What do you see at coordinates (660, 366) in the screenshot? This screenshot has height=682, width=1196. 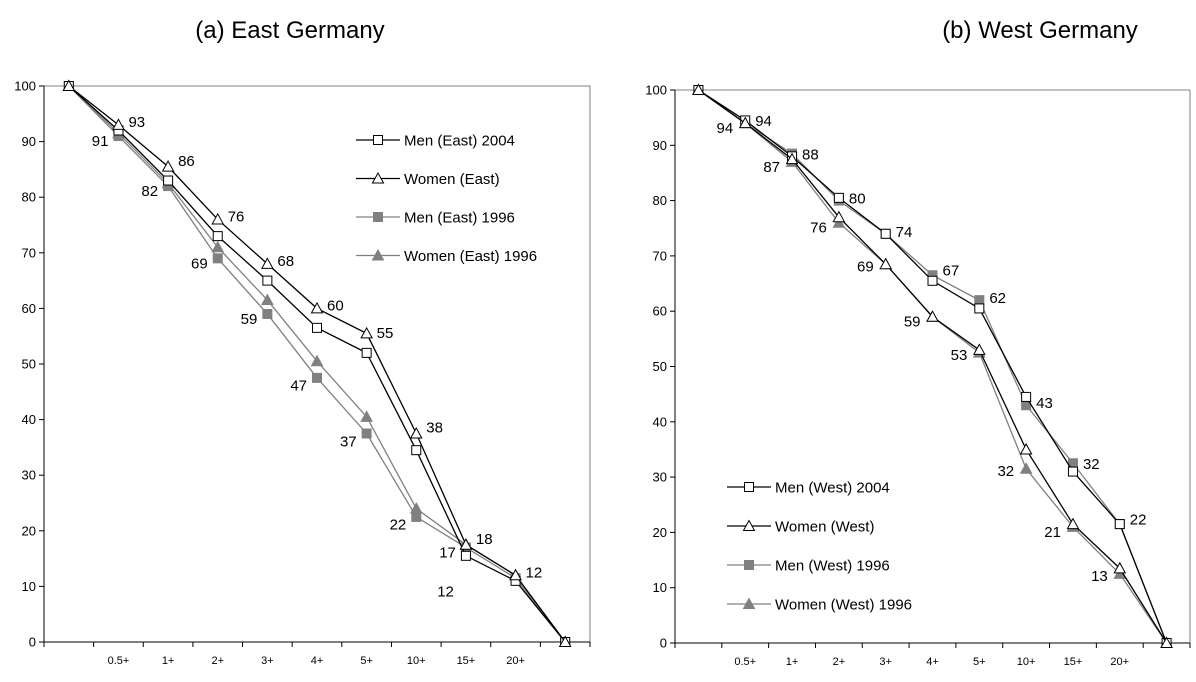 I see `y-tick-label: 50` at bounding box center [660, 366].